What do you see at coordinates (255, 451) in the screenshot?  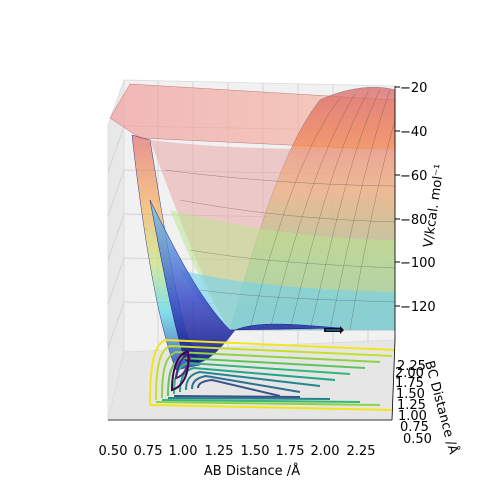 I see `x-tick-label: 1.50` at bounding box center [255, 451].